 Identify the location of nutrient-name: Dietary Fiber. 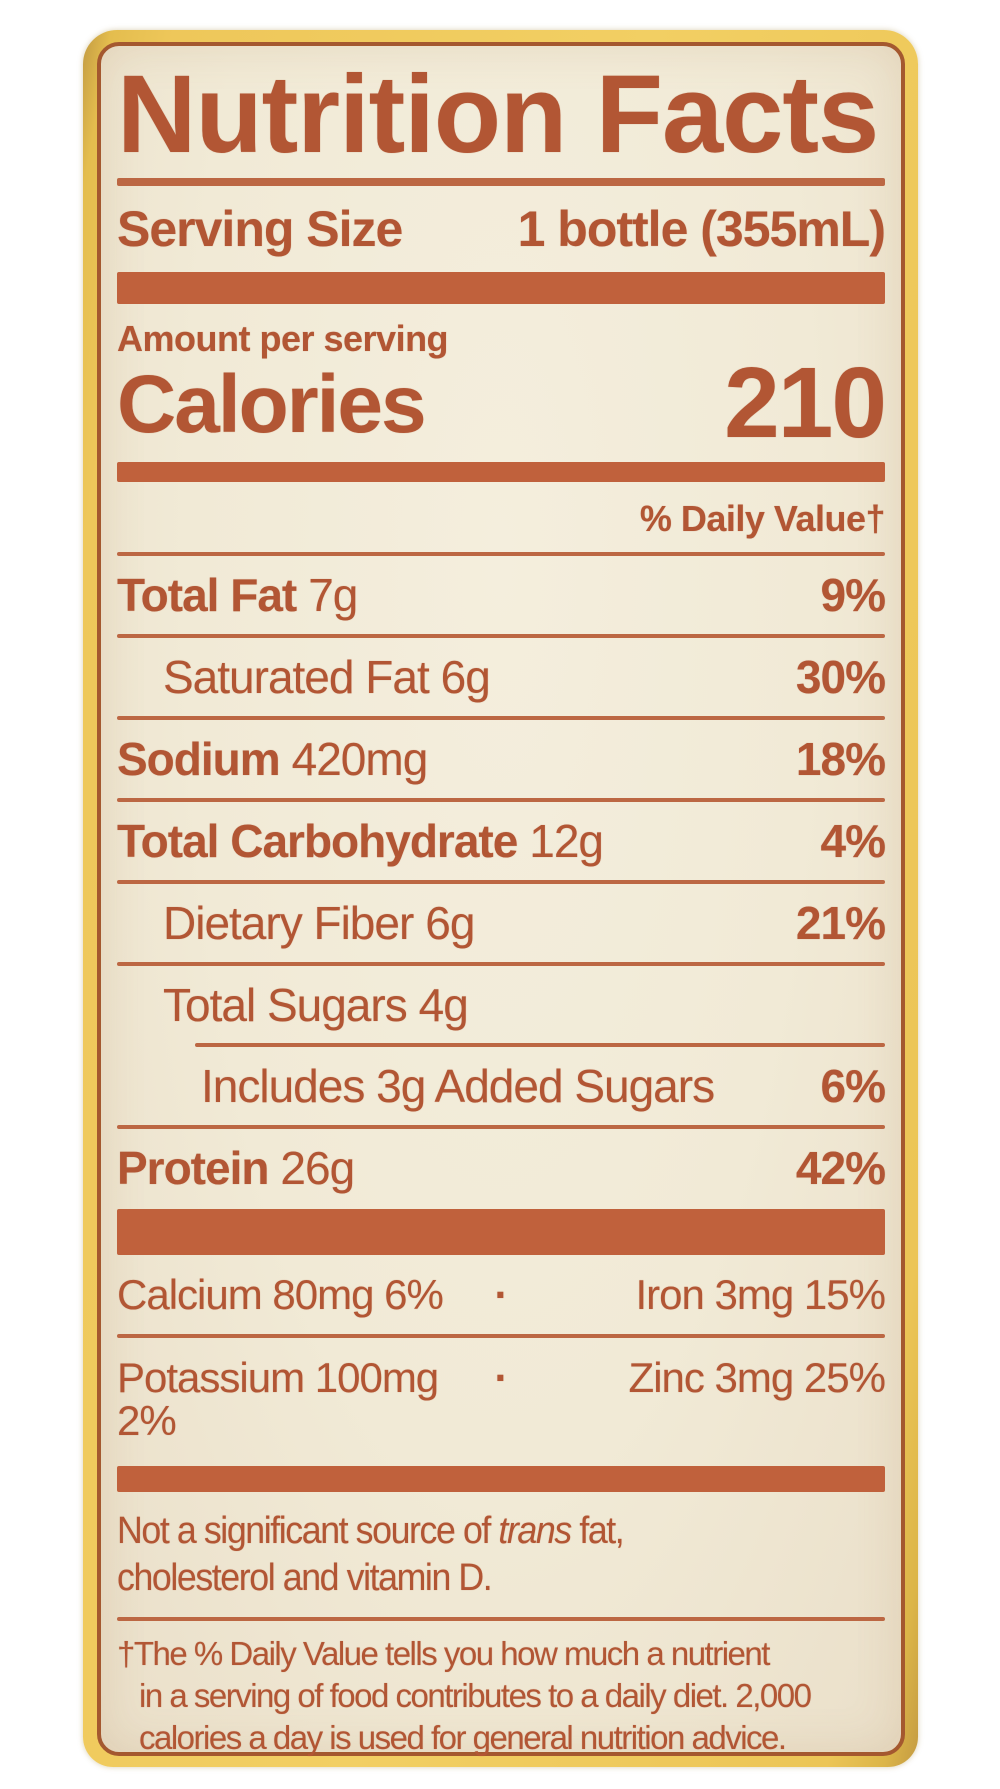
(288, 922).